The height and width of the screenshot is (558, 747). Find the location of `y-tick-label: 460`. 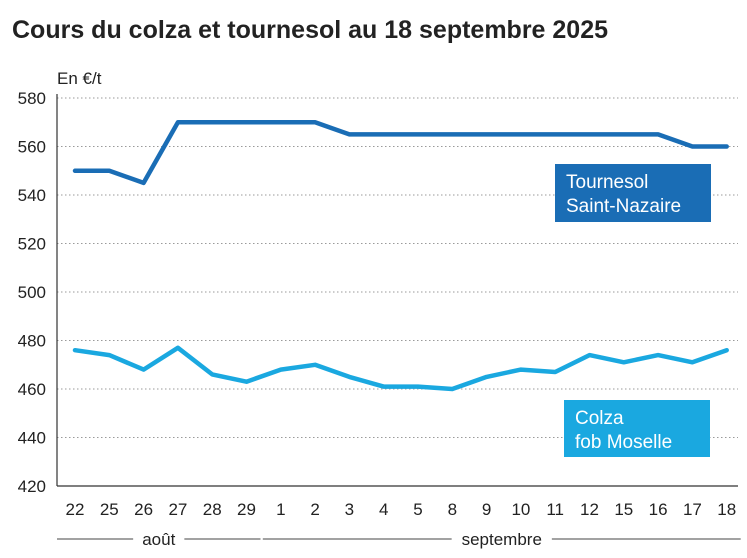

y-tick-label: 460 is located at coordinates (32, 389).